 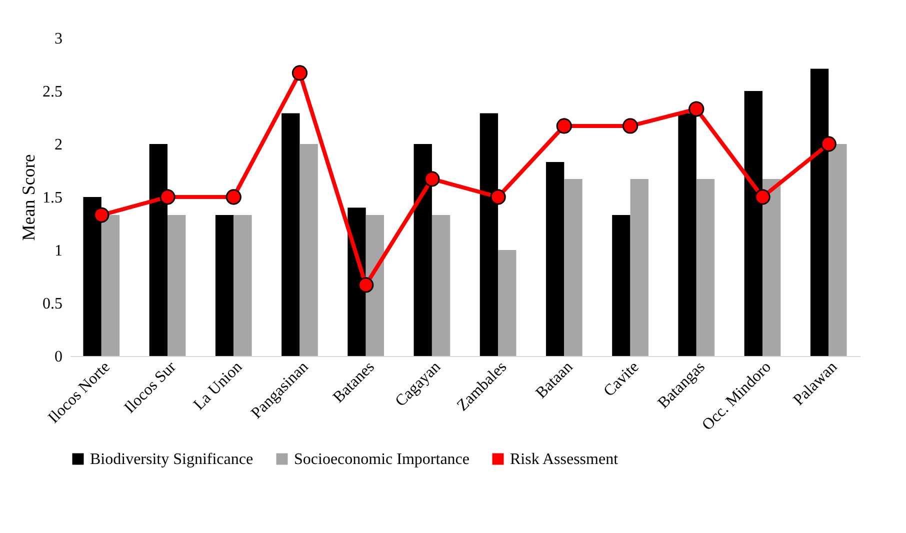 What do you see at coordinates (58, 145) in the screenshot?
I see `y-tick-label: 2` at bounding box center [58, 145].